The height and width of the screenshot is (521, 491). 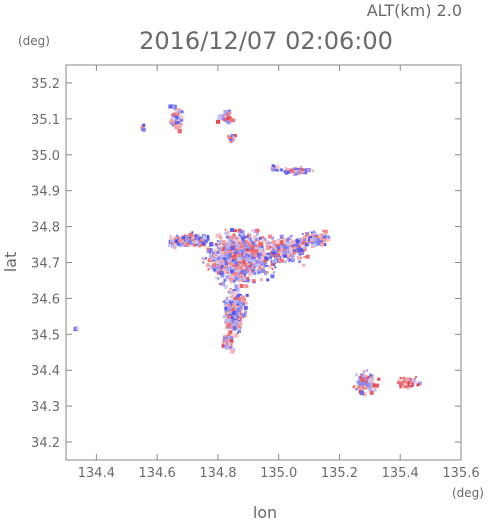 I want to click on x-tick-label: 134.8, so click(x=217, y=473).